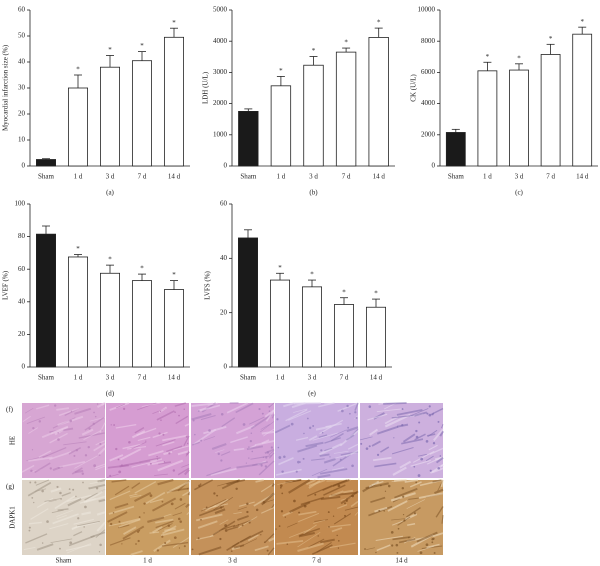 The image size is (600, 566). Describe the element at coordinates (6, 285) in the screenshot. I see `y-axis-label: LVEF (%)` at that location.